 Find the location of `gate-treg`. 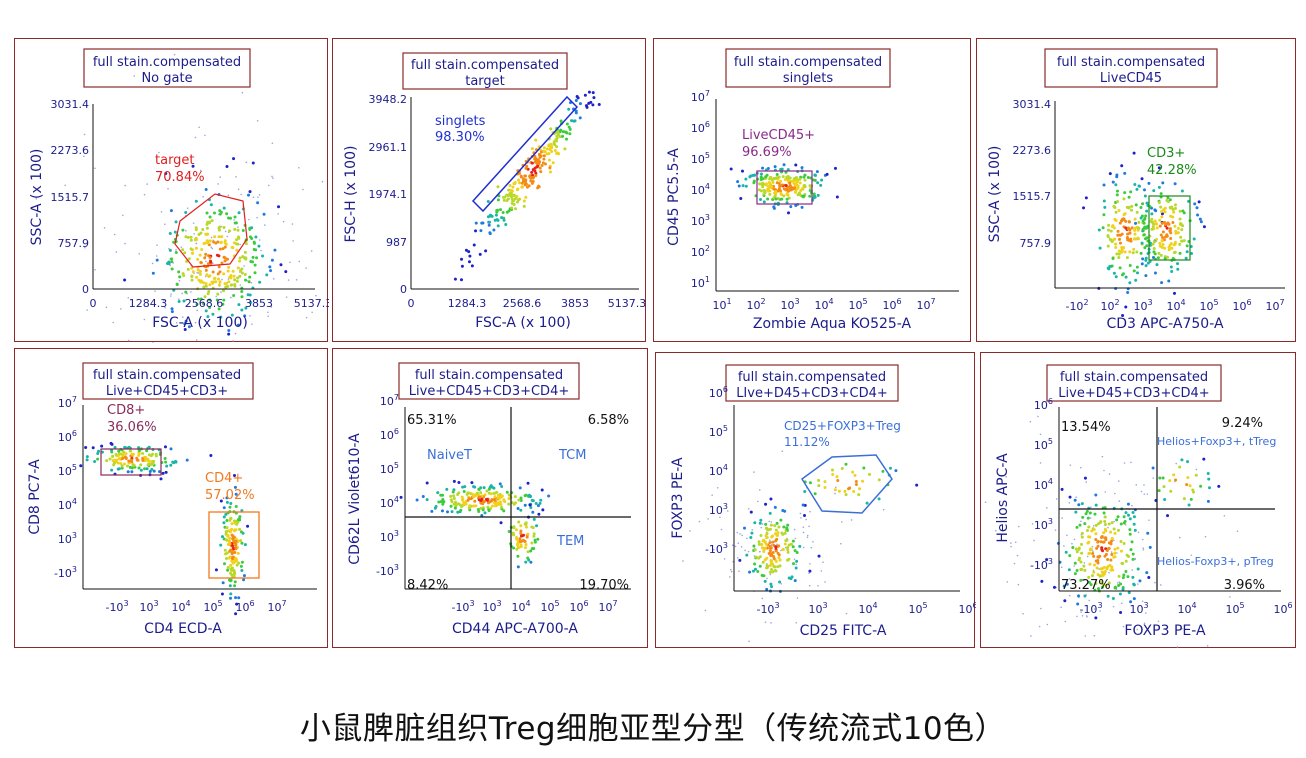

gate-treg is located at coordinates (846, 484).